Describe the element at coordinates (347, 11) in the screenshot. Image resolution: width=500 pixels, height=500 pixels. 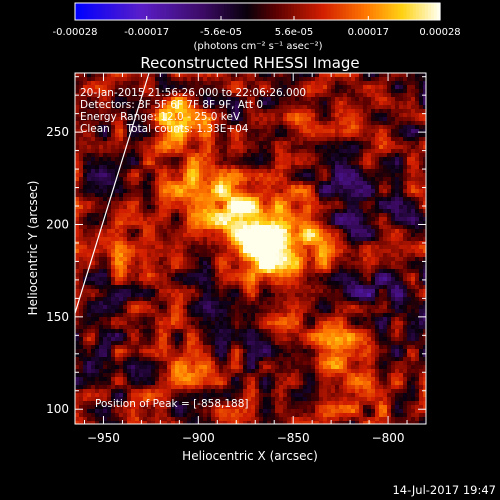
I see `colorbar-cell` at that location.